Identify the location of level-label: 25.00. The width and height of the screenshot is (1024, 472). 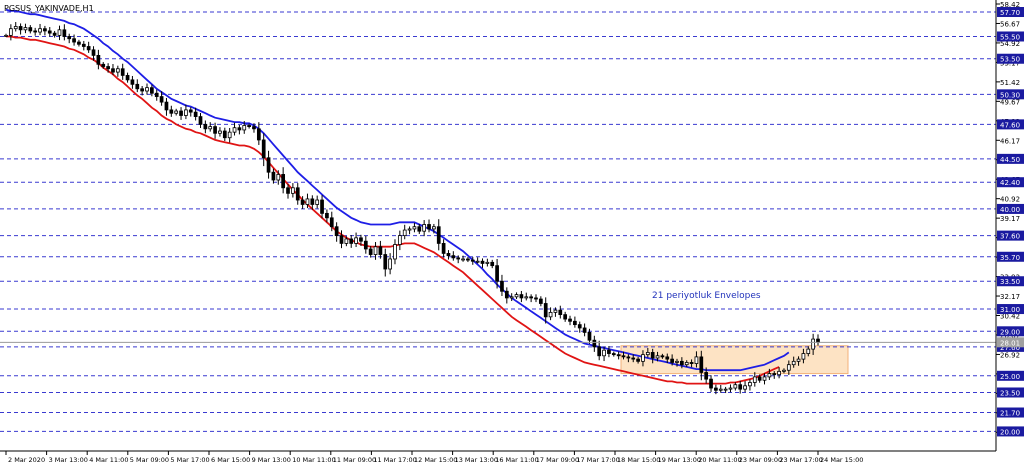
(1010, 377).